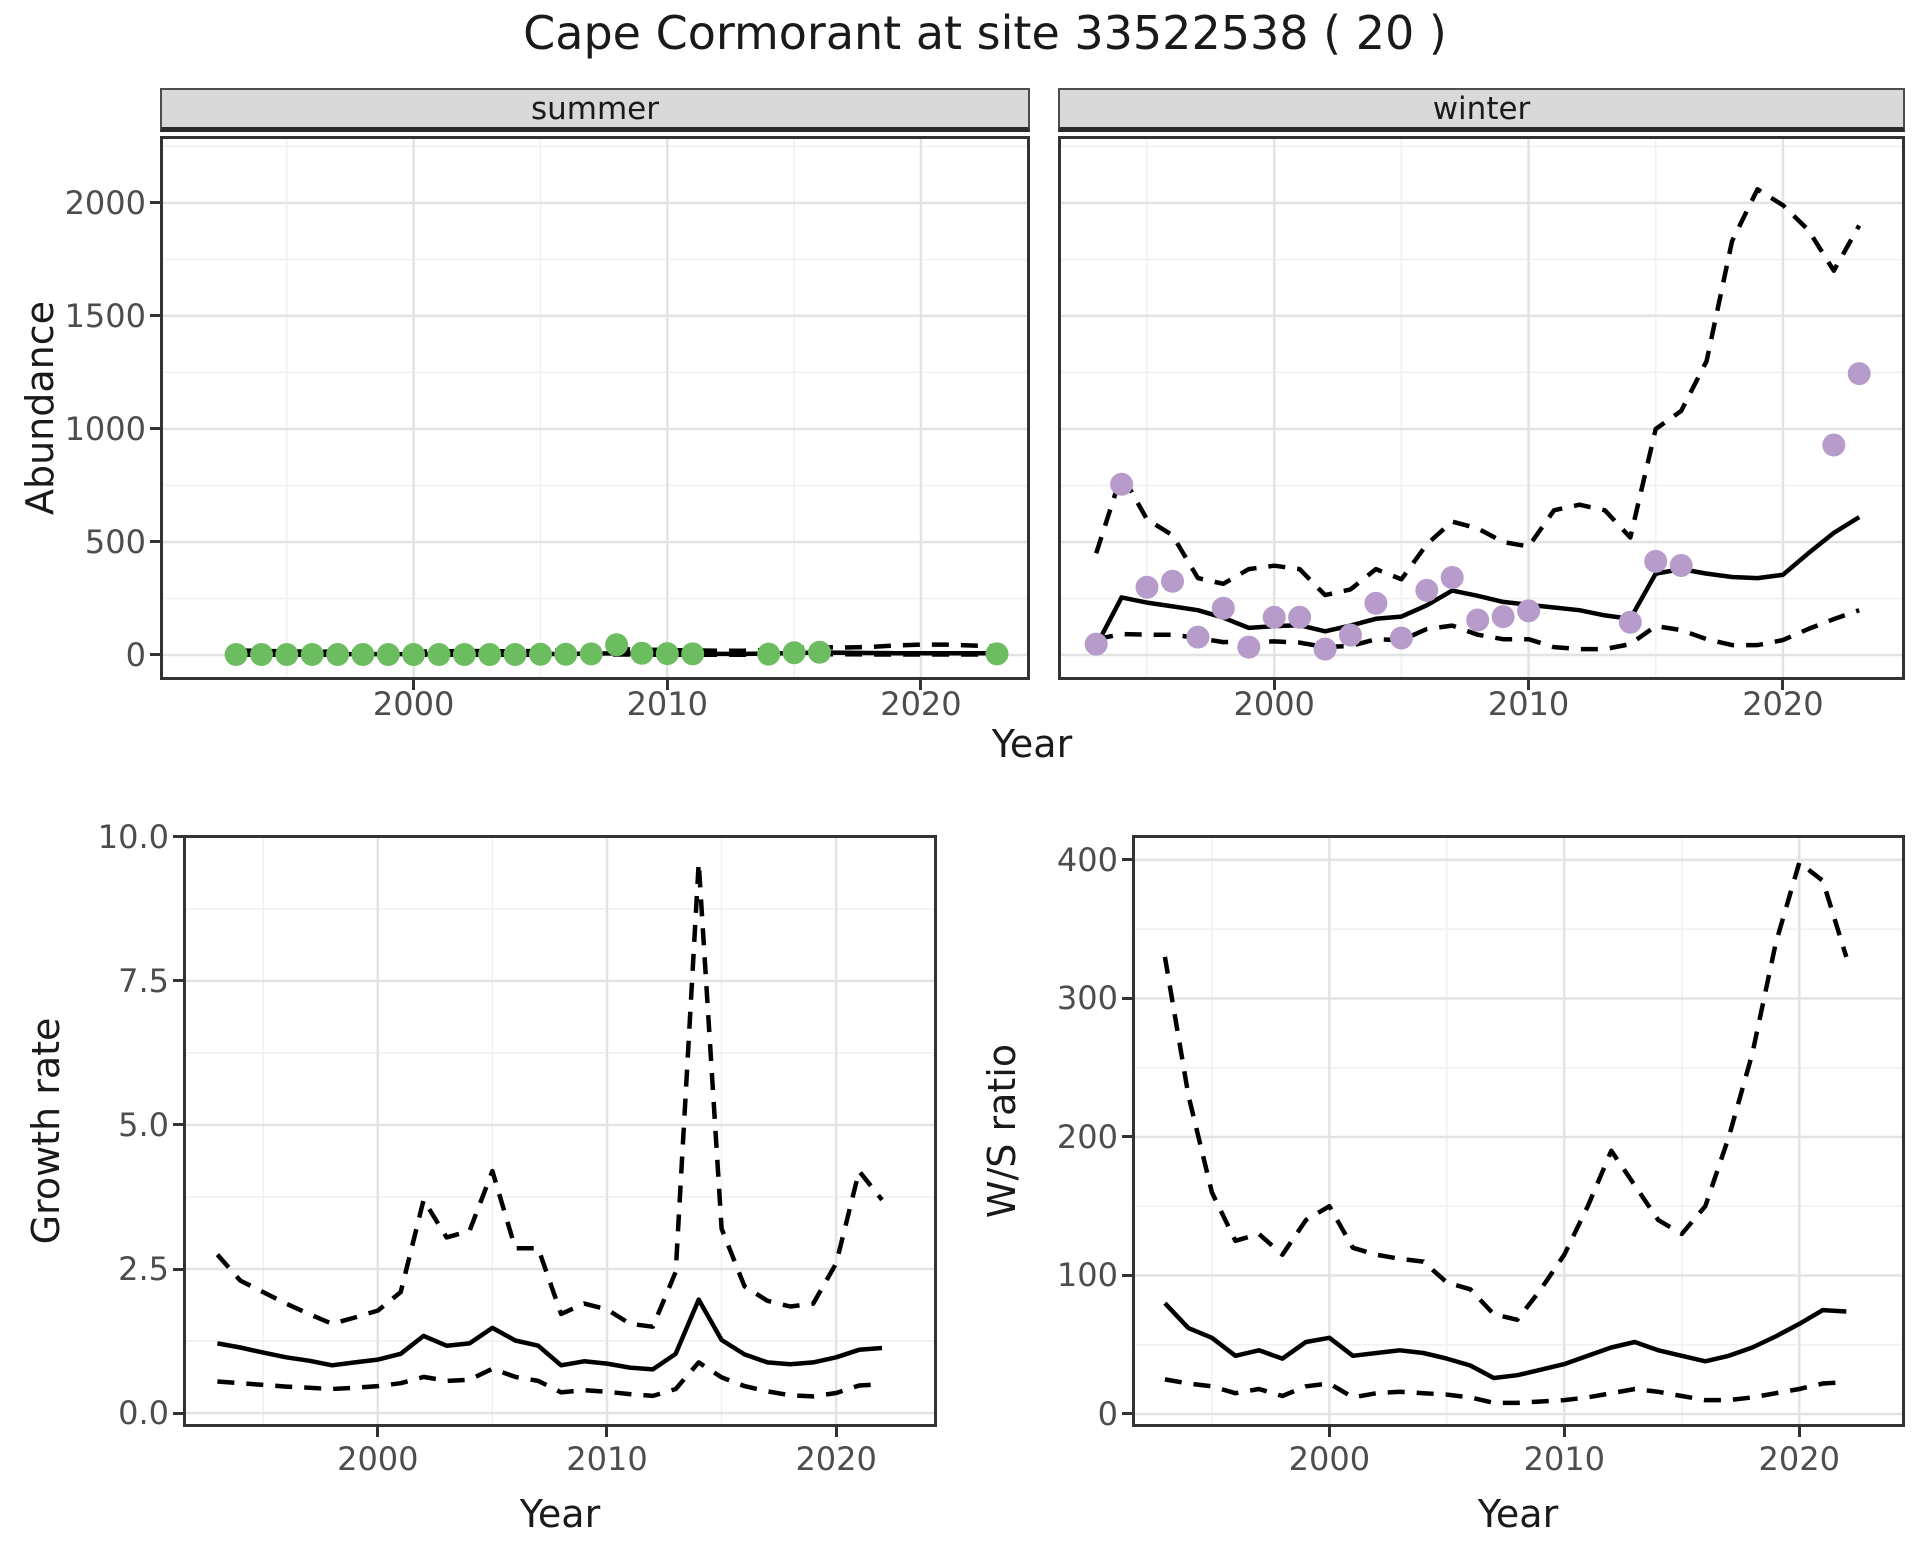  I want to click on y-tick-label: 1000, so click(105, 428).